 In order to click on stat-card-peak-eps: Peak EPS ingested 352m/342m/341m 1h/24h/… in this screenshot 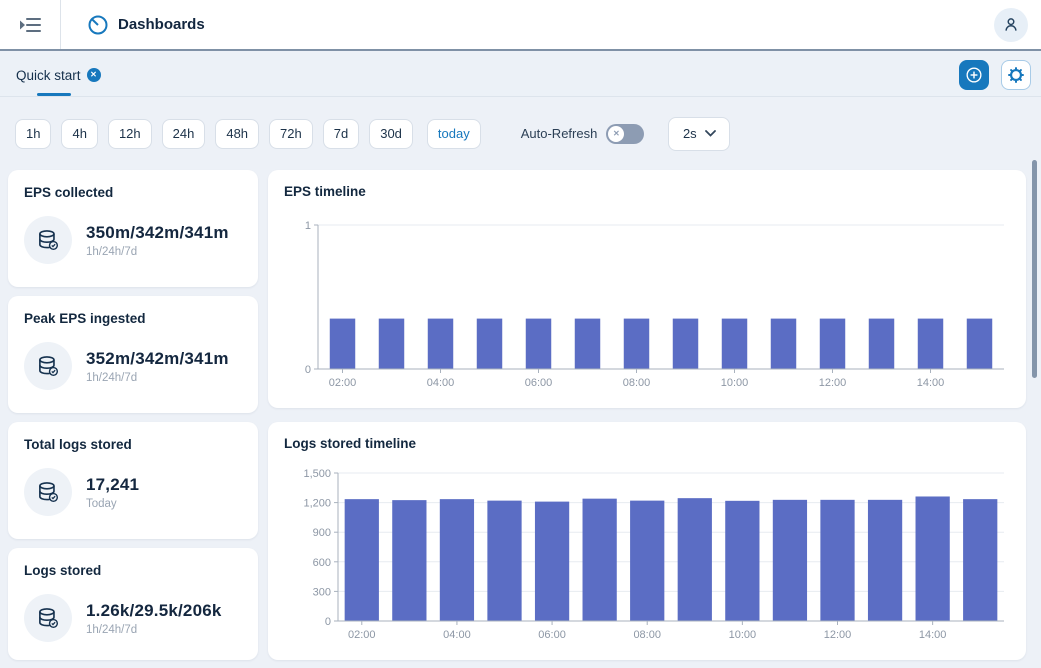, I will do `click(133, 354)`.